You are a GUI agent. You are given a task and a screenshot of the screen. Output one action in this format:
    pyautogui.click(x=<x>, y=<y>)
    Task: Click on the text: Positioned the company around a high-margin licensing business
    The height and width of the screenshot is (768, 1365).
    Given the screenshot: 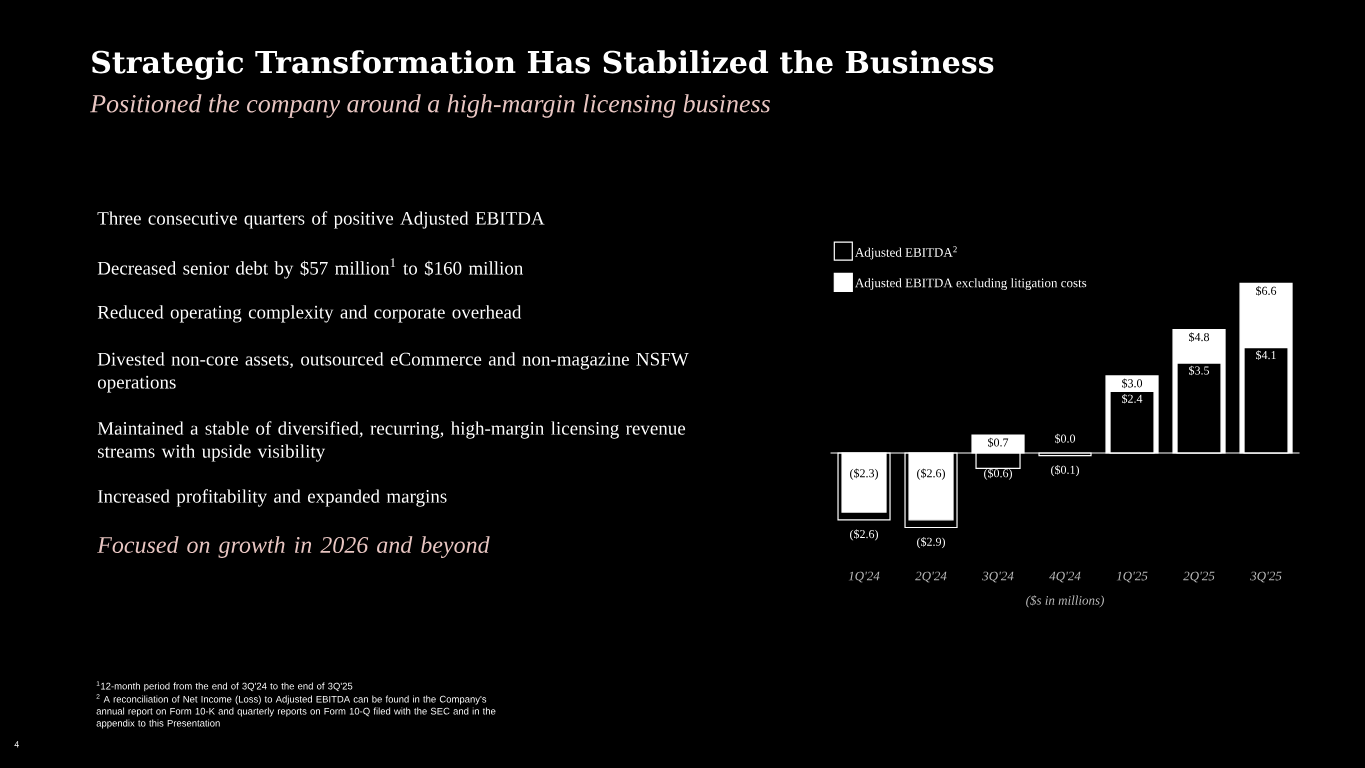 What is the action you would take?
    pyautogui.click(x=430, y=106)
    